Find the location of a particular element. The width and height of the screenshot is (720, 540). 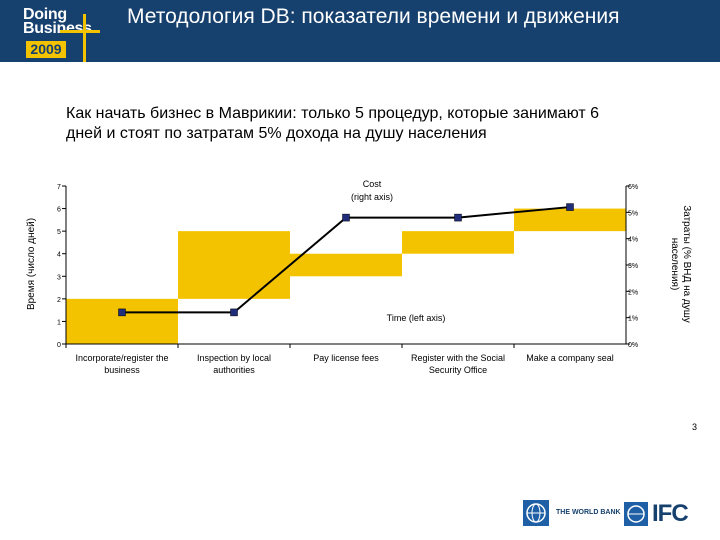

cost-annotation: Cost (right axis) is located at coordinates (372, 190).